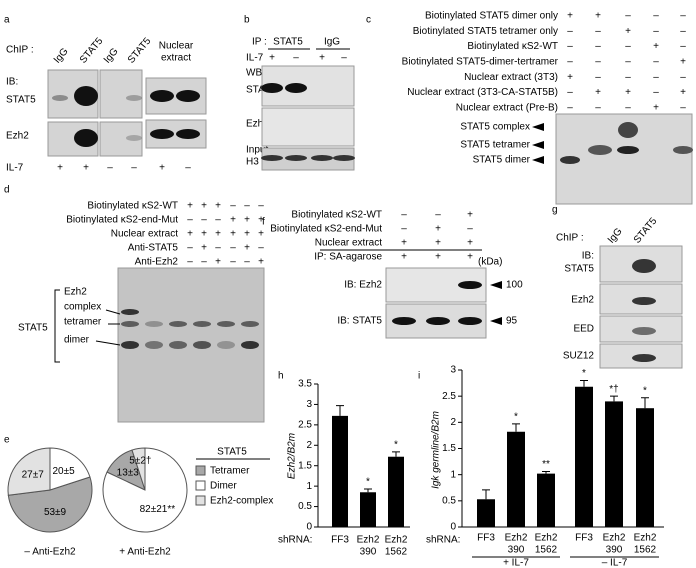 This screenshot has width=696, height=568. I want to click on group-label: IgG, so click(332, 42).